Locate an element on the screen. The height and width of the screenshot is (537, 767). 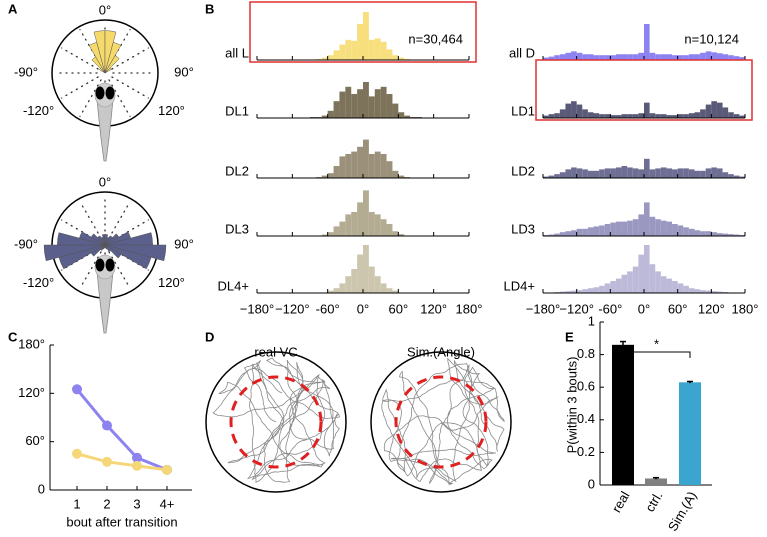
x-tick-label: real is located at coordinates (621, 502).